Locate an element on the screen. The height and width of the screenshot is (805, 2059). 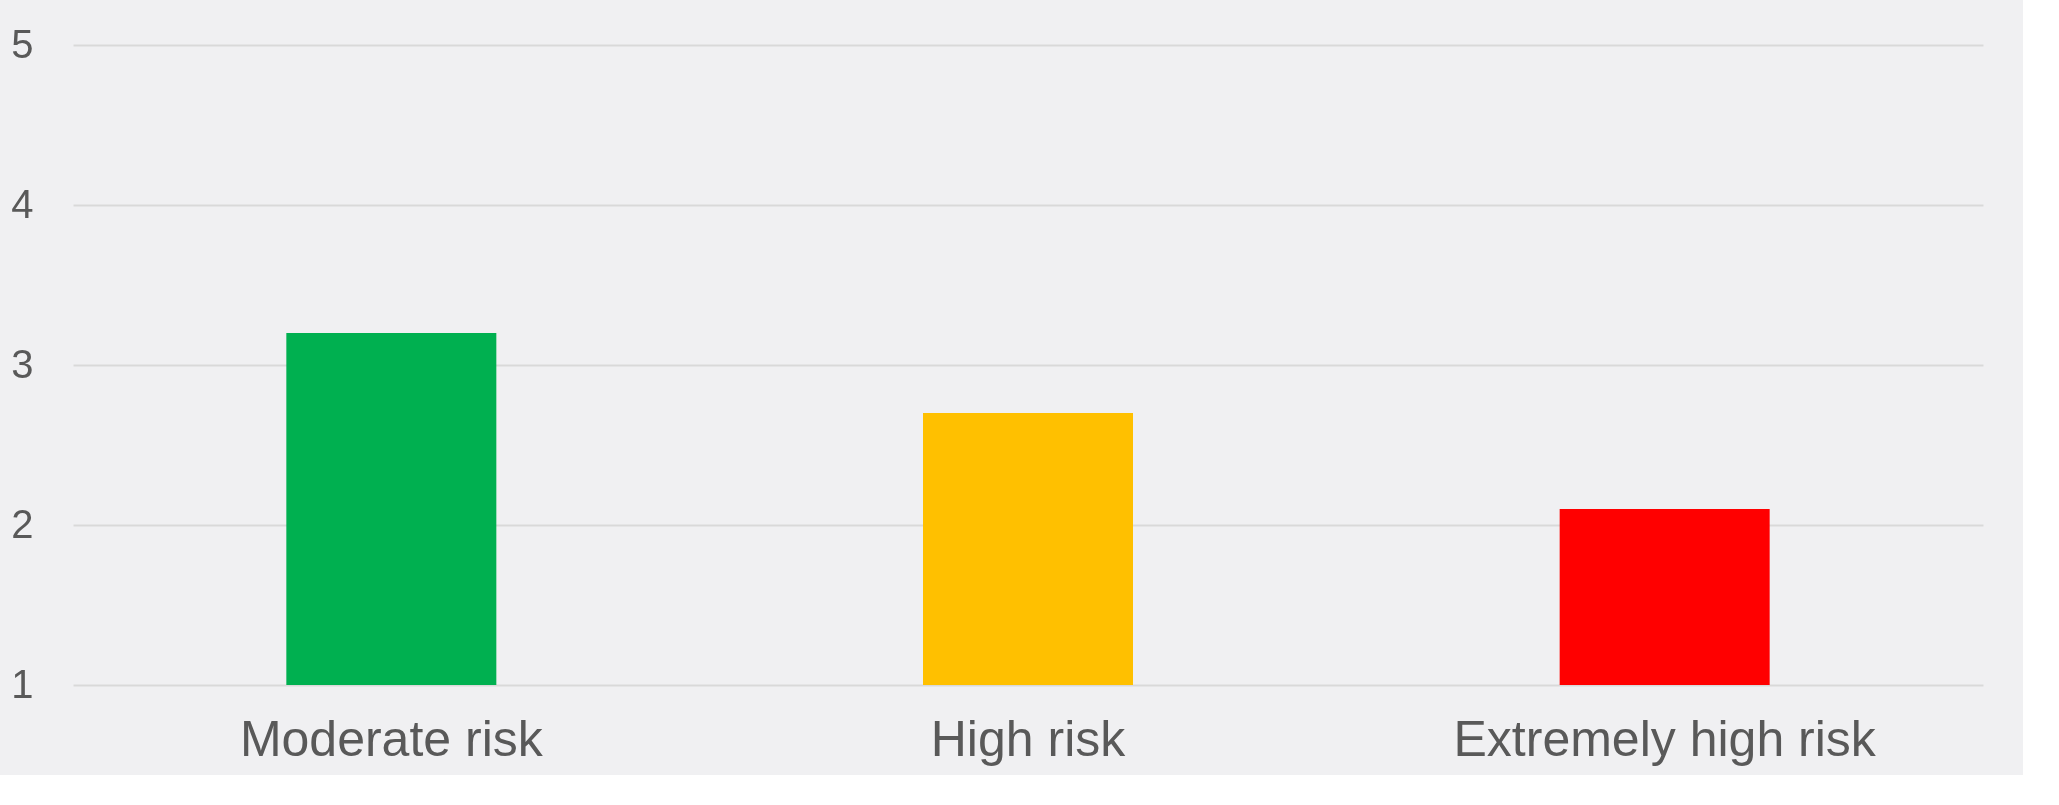
x-tick-label: Extremely high risk is located at coordinates (1665, 738).